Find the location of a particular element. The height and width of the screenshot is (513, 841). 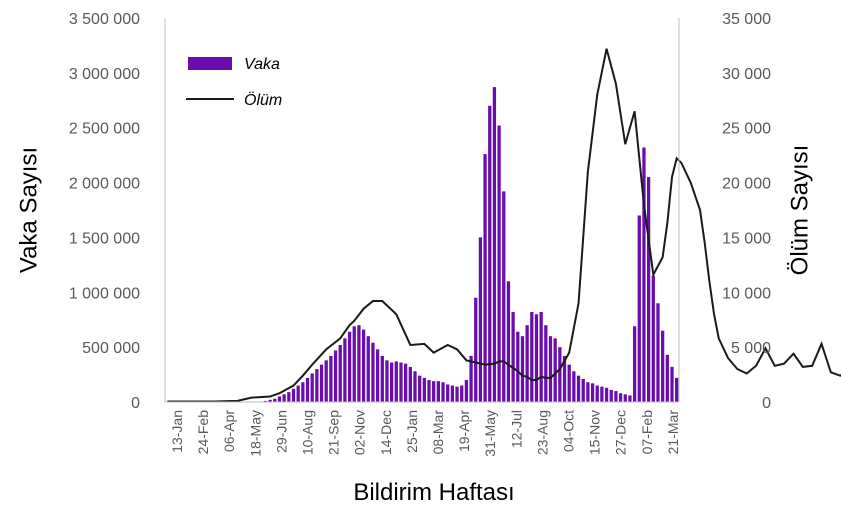

x-axis-tick-label: 08-Mar is located at coordinates (438, 432).